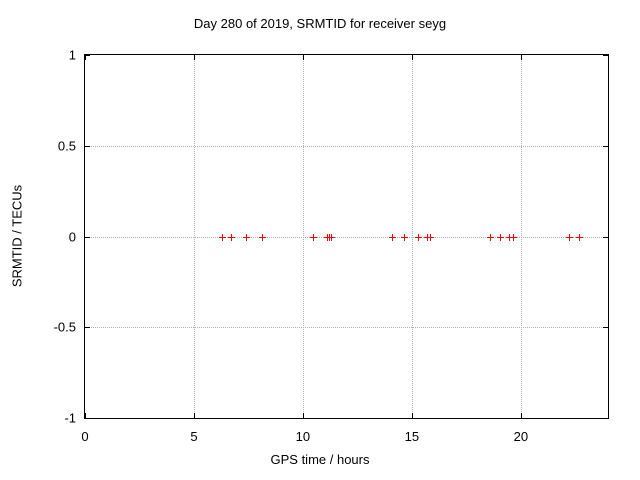 The image size is (640, 480). What do you see at coordinates (303, 436) in the screenshot?
I see `x-tick-label: 10` at bounding box center [303, 436].